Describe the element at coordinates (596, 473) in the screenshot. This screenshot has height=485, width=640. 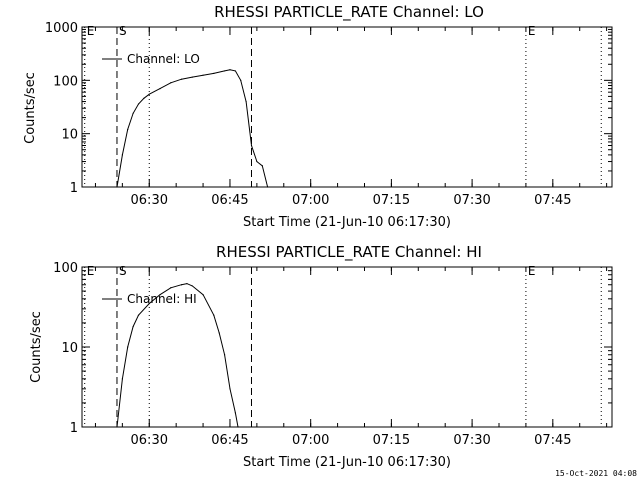
I see `timestamp-stamp: 15-Oct-2021 04:08` at that location.